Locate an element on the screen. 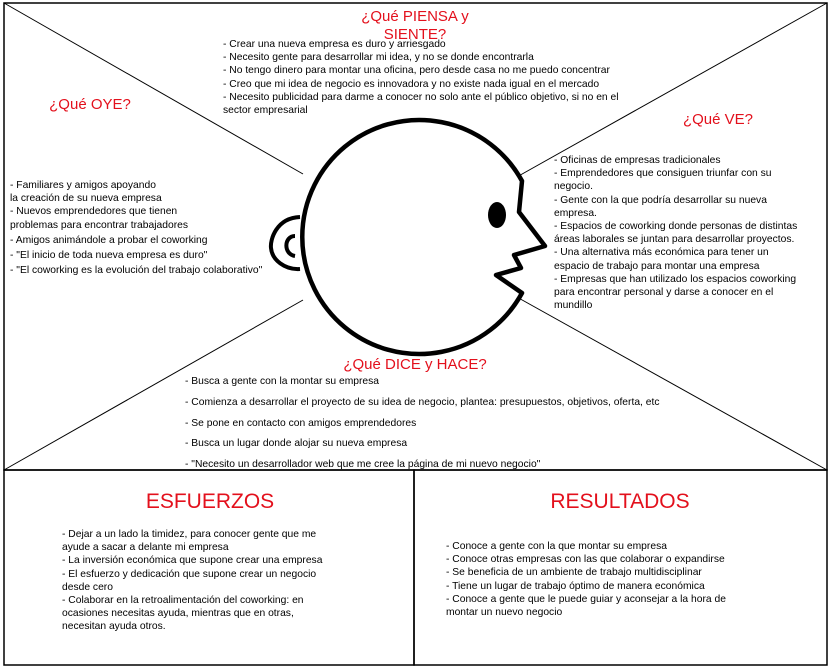 The image size is (830, 669). list-item: - Familiares y amigos apoyando is located at coordinates (83, 185).